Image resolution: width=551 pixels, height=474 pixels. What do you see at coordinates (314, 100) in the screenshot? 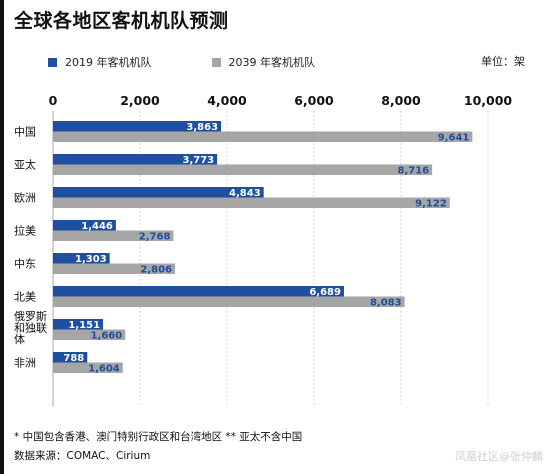
I see `x-tick-label: 6,000` at bounding box center [314, 100].